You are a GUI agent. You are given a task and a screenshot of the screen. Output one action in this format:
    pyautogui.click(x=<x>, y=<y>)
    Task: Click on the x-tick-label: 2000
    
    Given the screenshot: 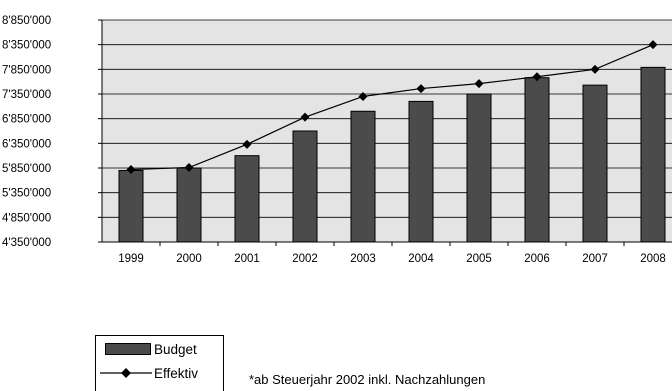 What is the action you would take?
    pyautogui.click(x=189, y=259)
    